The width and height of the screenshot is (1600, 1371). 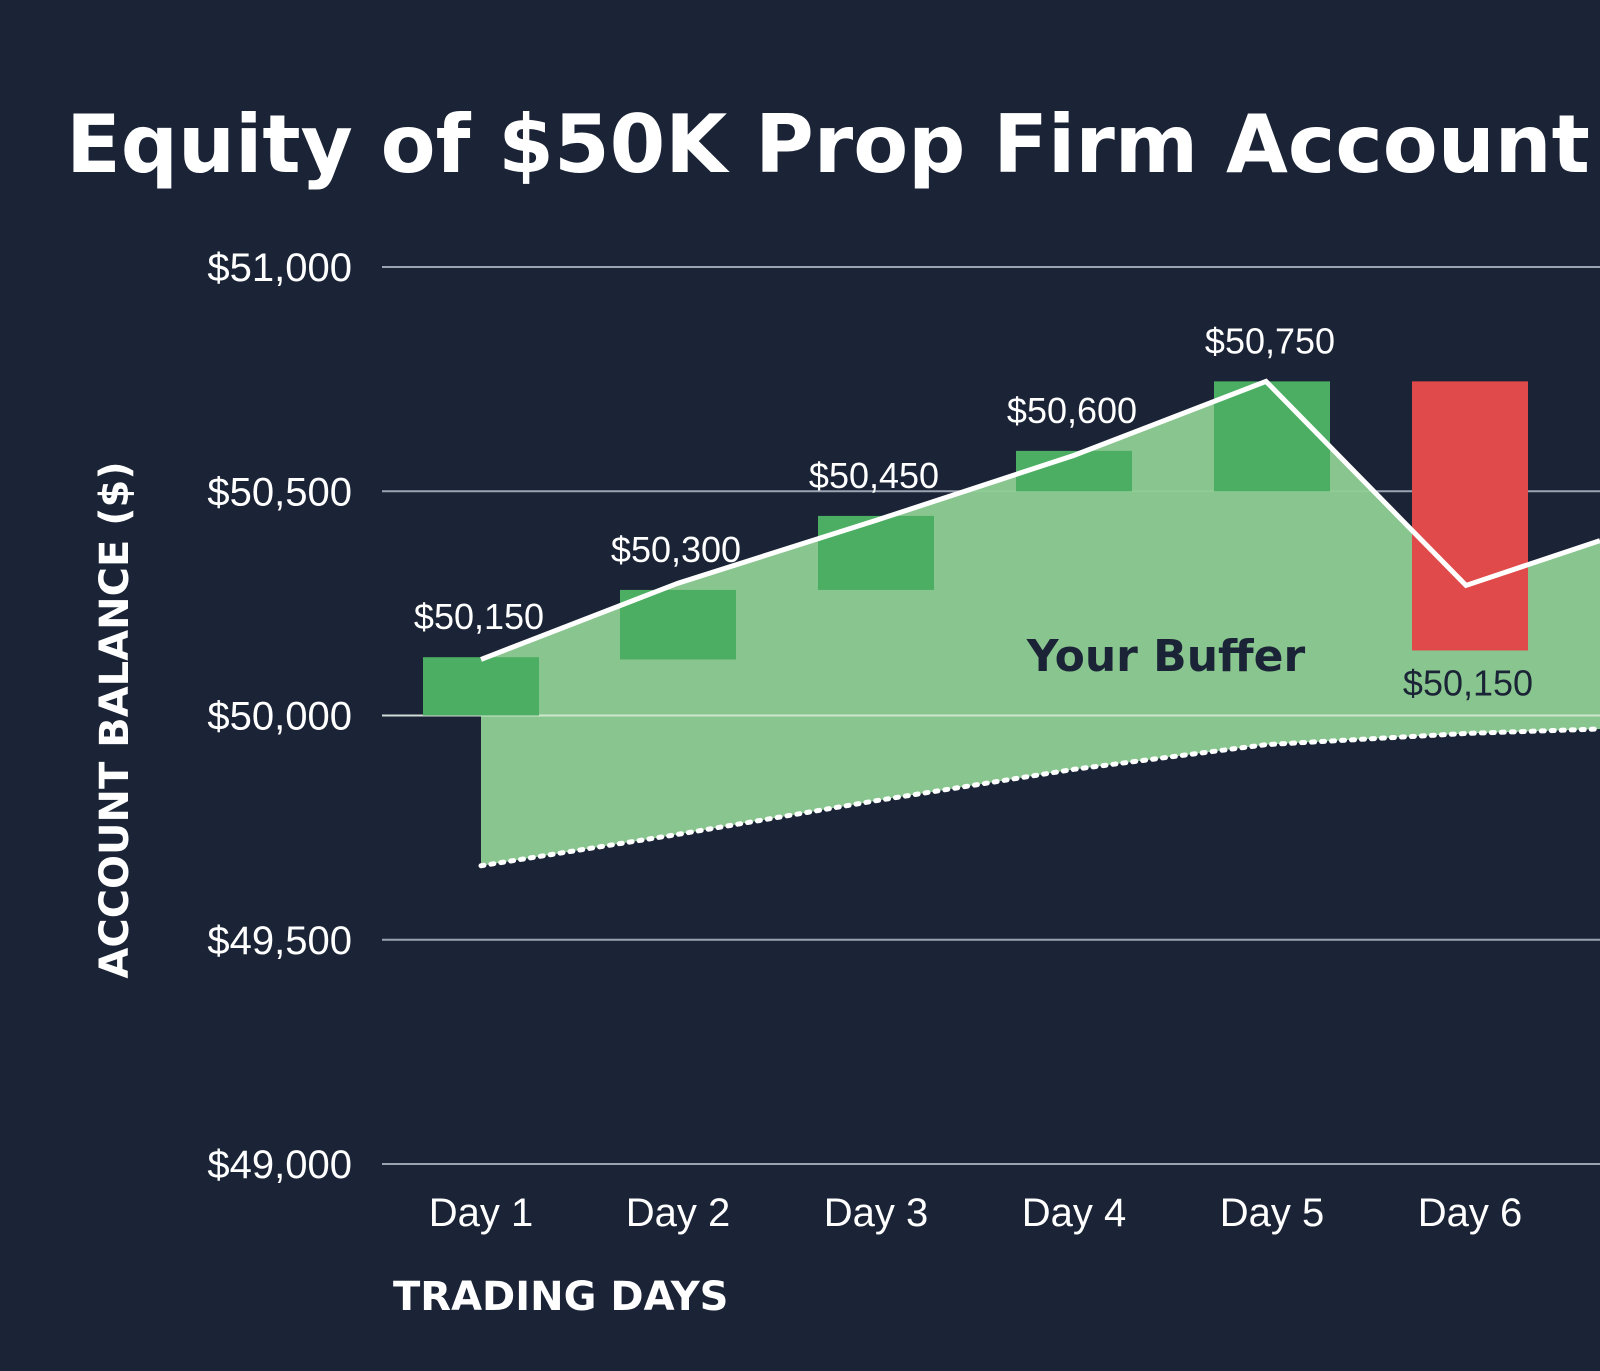 I want to click on y-tick-label: $50,000, so click(x=279, y=717).